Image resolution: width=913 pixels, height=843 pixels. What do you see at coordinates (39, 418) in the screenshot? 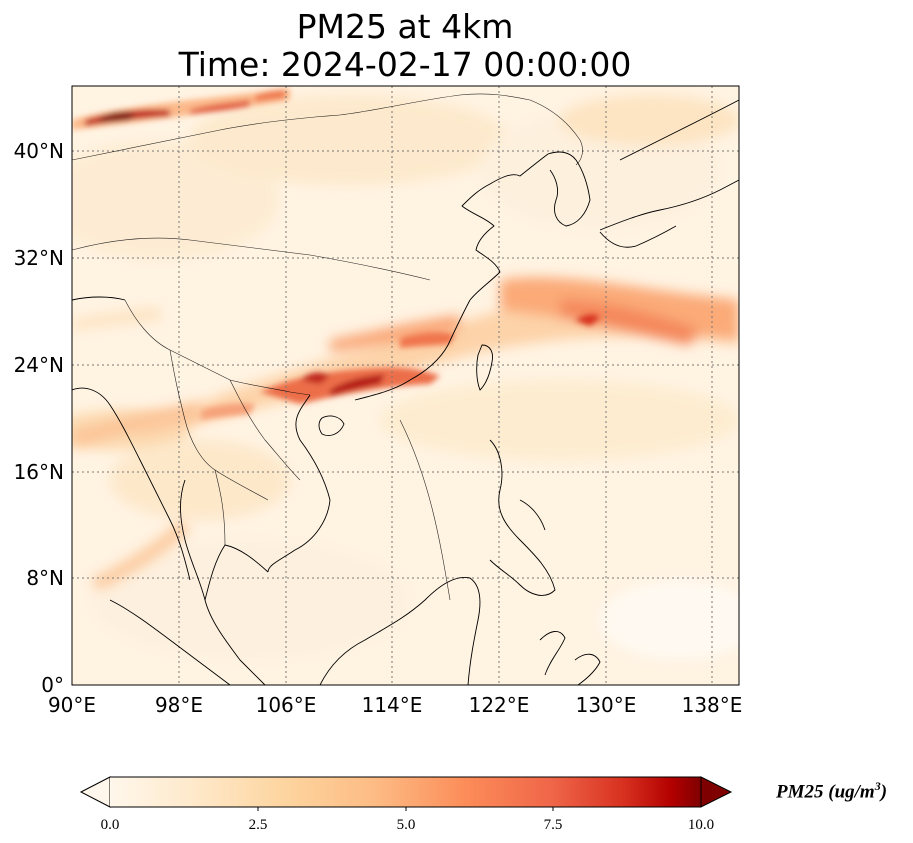
I see `y-tick-labels: 0° 8°N 16°N 24°N 32°N 40°N` at bounding box center [39, 418].